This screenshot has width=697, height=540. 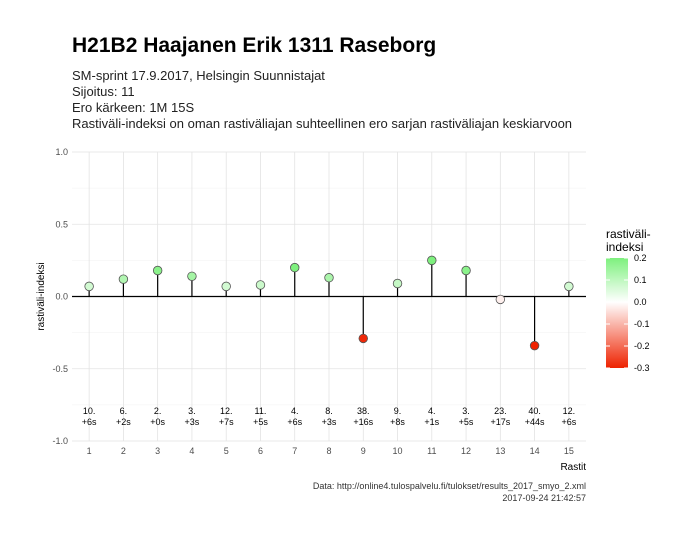 What do you see at coordinates (640, 302) in the screenshot?
I see `legend-label: 0.0` at bounding box center [640, 302].